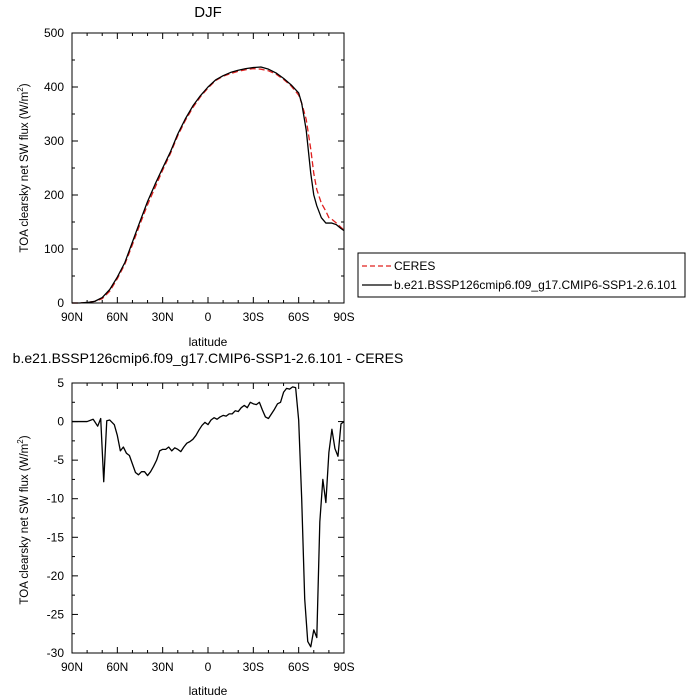 Image resolution: width=700 pixels, height=700 pixels. I want to click on bottom-y-axis-label: TOA clearsky net SW flux (W/m2), so click(23, 519).